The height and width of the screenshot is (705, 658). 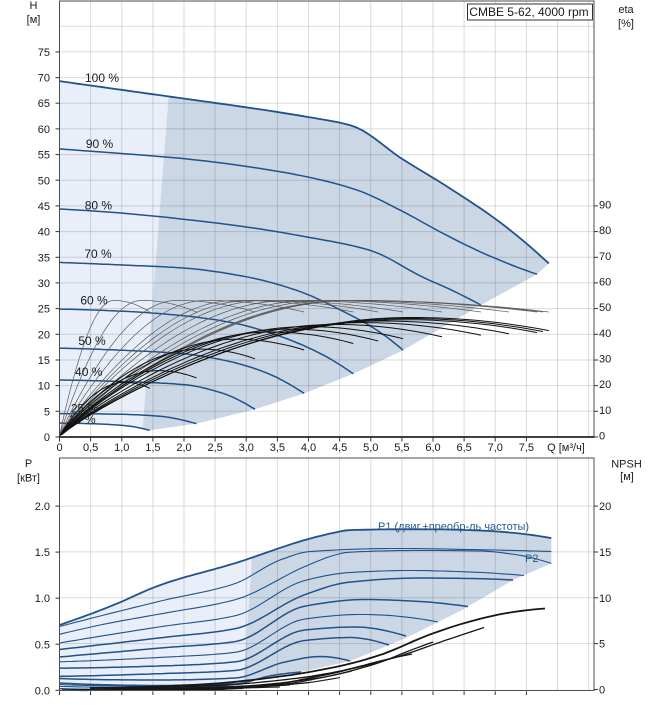 What do you see at coordinates (528, 12) in the screenshot?
I see `svg-text: CMBE 5-62, 4000 rpm` at bounding box center [528, 12].